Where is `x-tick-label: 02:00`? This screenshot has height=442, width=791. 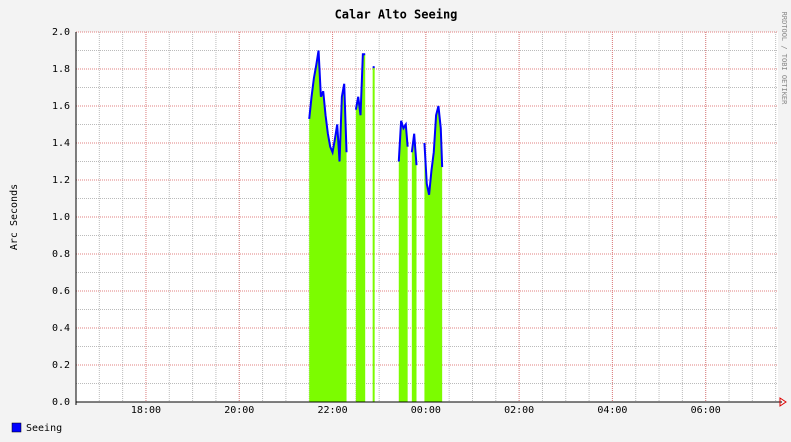
x-tick-label: 02:00 is located at coordinates (519, 410).